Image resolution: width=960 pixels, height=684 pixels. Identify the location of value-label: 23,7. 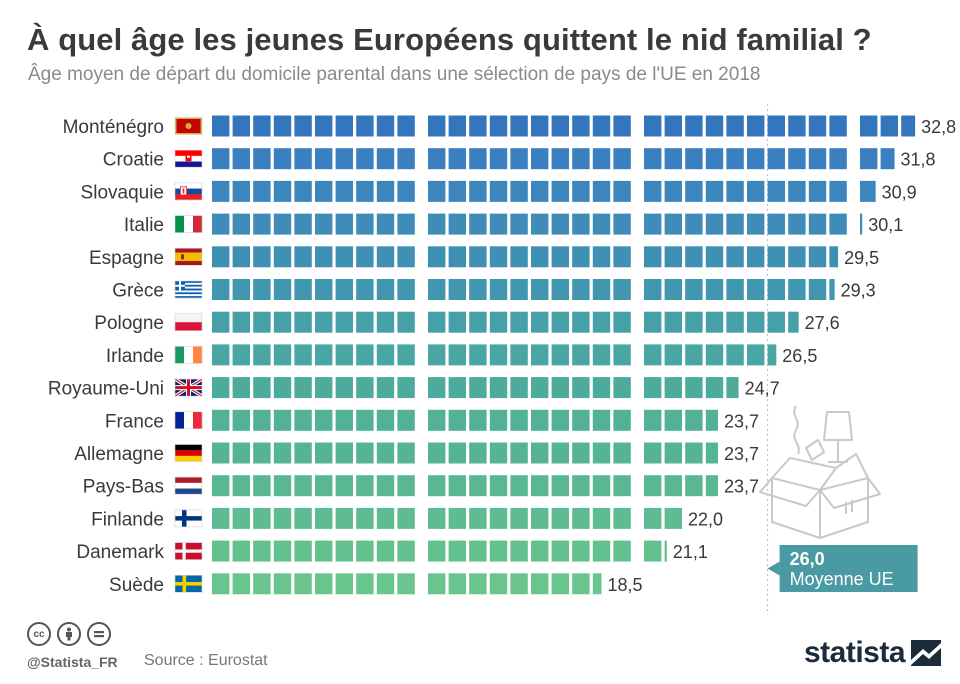
(741, 421).